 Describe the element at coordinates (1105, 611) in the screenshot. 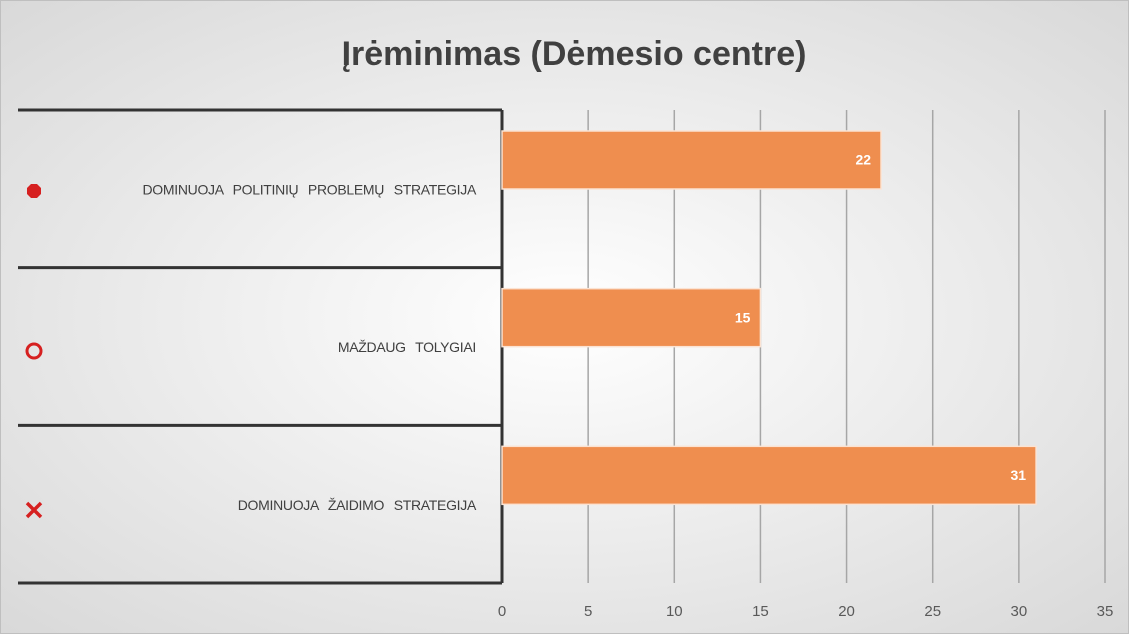

I see `x-tick-label: 35` at that location.